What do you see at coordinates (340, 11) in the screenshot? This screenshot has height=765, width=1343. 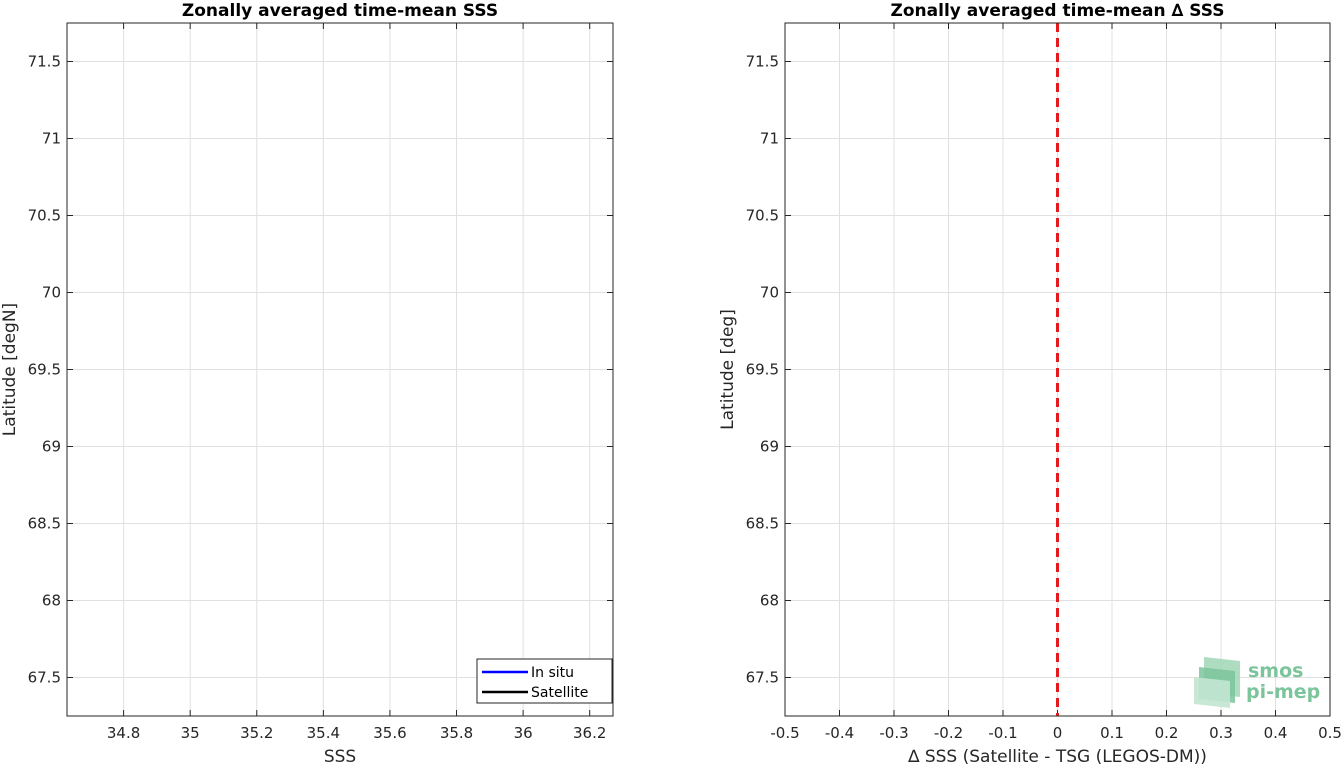 I see `left-chart-title: Zonally averaged time-mean SSS` at bounding box center [340, 11].